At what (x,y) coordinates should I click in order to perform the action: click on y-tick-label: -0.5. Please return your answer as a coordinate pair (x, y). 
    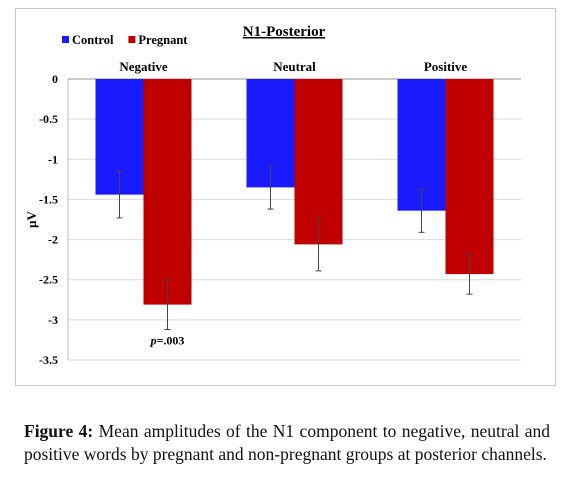
    Looking at the image, I should click on (48, 119).